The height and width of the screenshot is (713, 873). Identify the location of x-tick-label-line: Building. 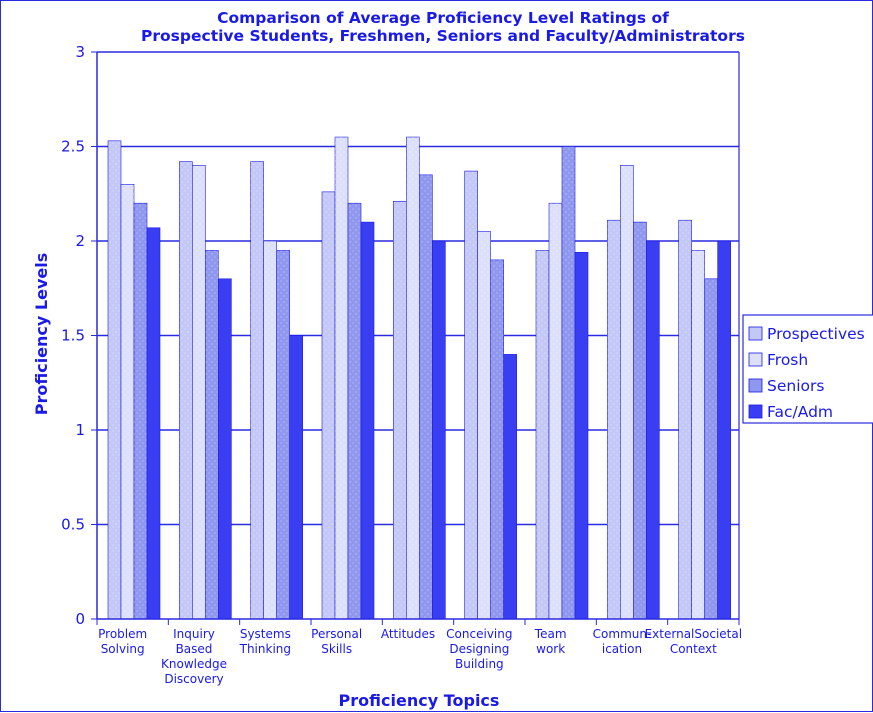
(479, 664).